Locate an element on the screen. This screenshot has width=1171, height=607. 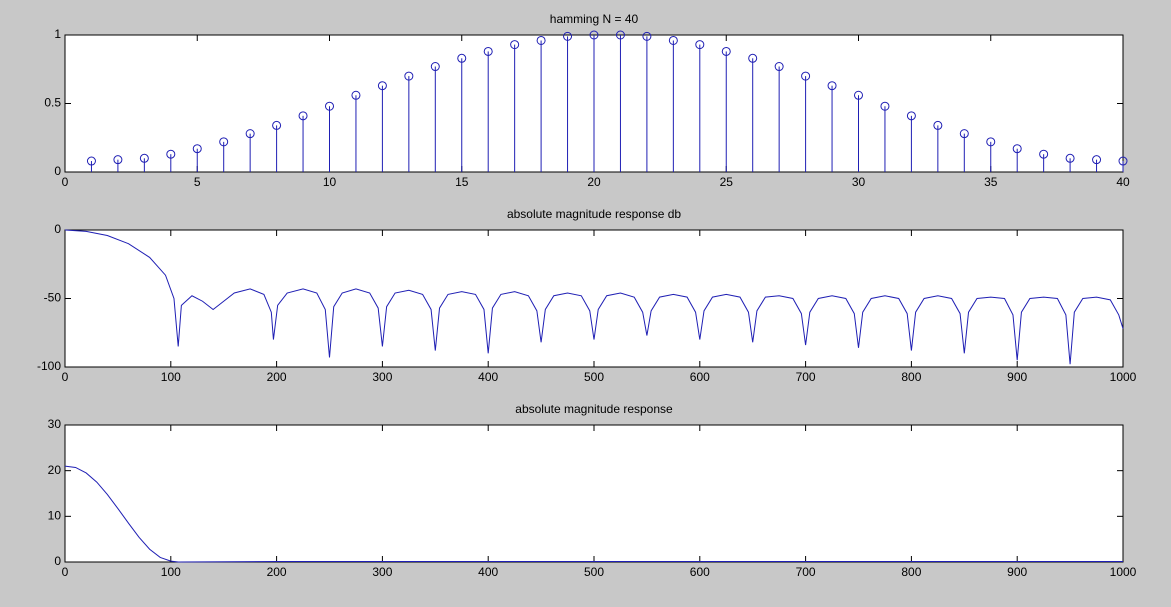
line is located at coordinates (593, 514).